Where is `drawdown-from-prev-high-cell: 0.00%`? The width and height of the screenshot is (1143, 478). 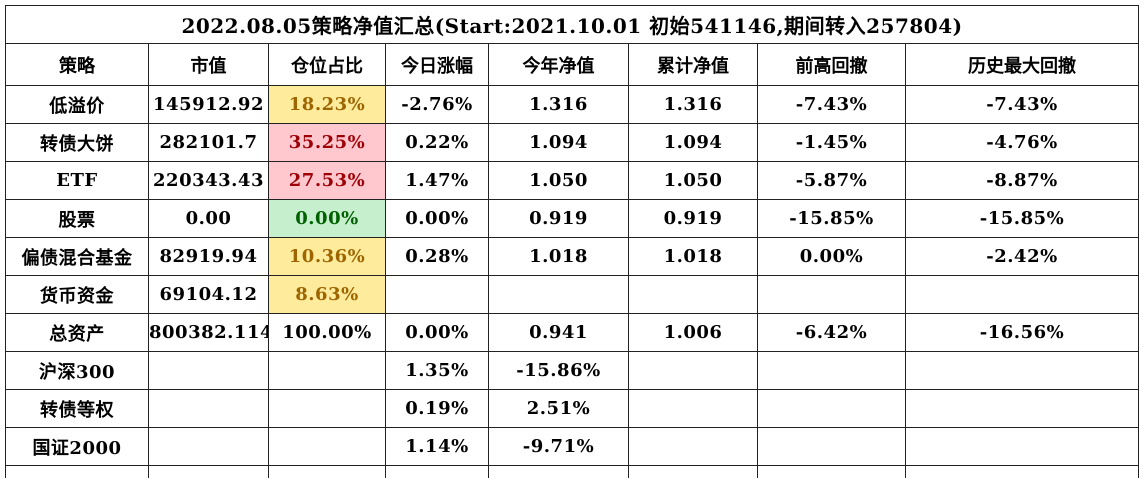
drawdown-from-prev-high-cell: 0.00% is located at coordinates (831, 256).